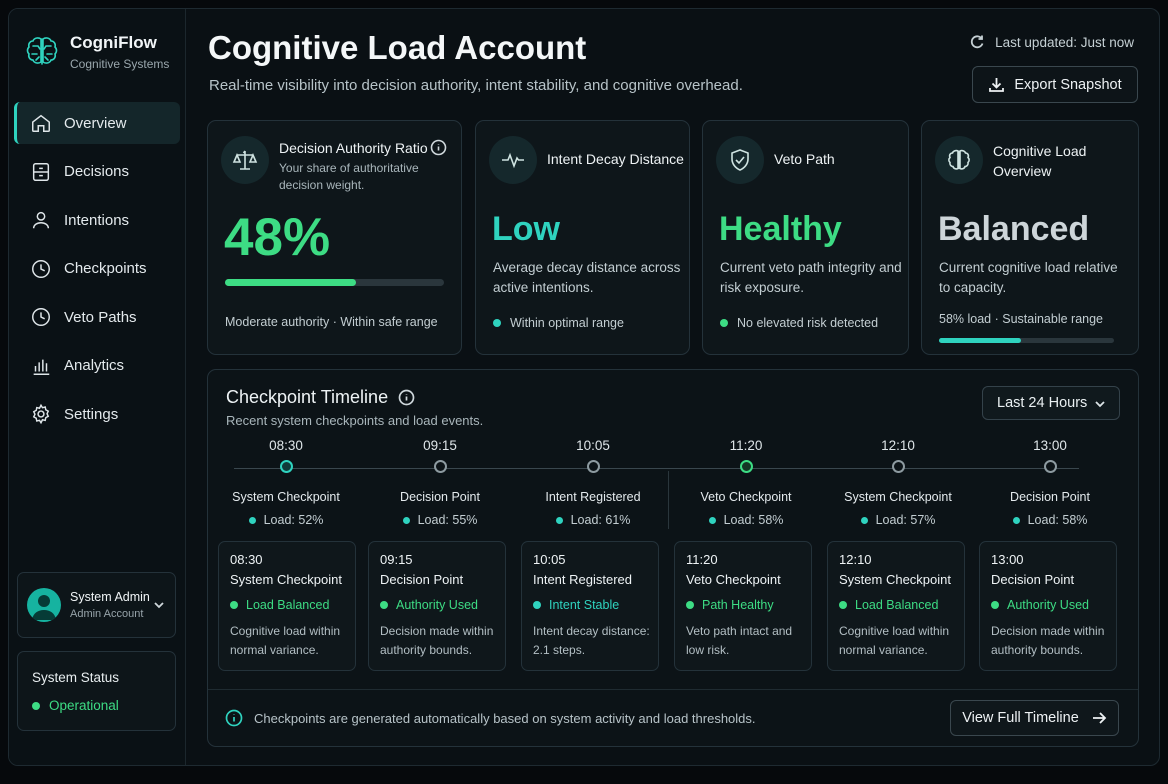 The width and height of the screenshot is (1168, 784). Describe the element at coordinates (41, 367) in the screenshot. I see `bar-chart-icon` at that location.